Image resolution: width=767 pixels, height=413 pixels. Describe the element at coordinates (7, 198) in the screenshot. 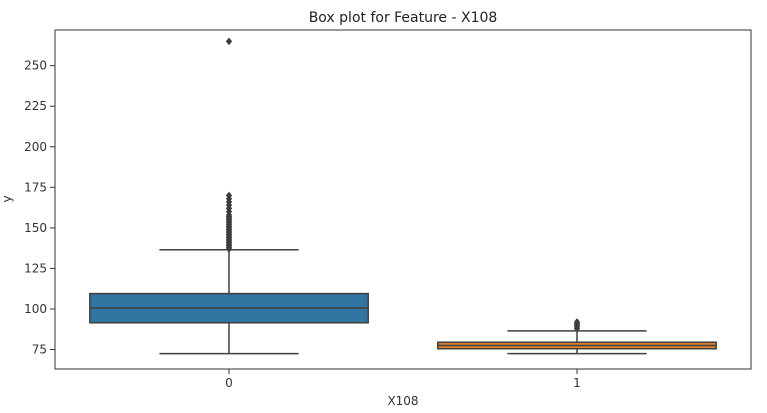

I see `y-axis-label: y` at that location.